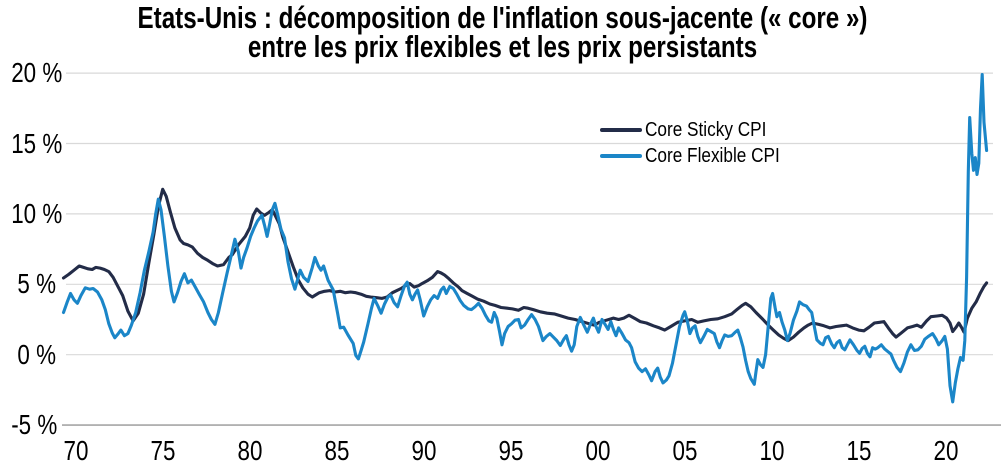 The image size is (1005, 465). What do you see at coordinates (946, 450) in the screenshot?
I see `x-tick-label: 20` at bounding box center [946, 450].